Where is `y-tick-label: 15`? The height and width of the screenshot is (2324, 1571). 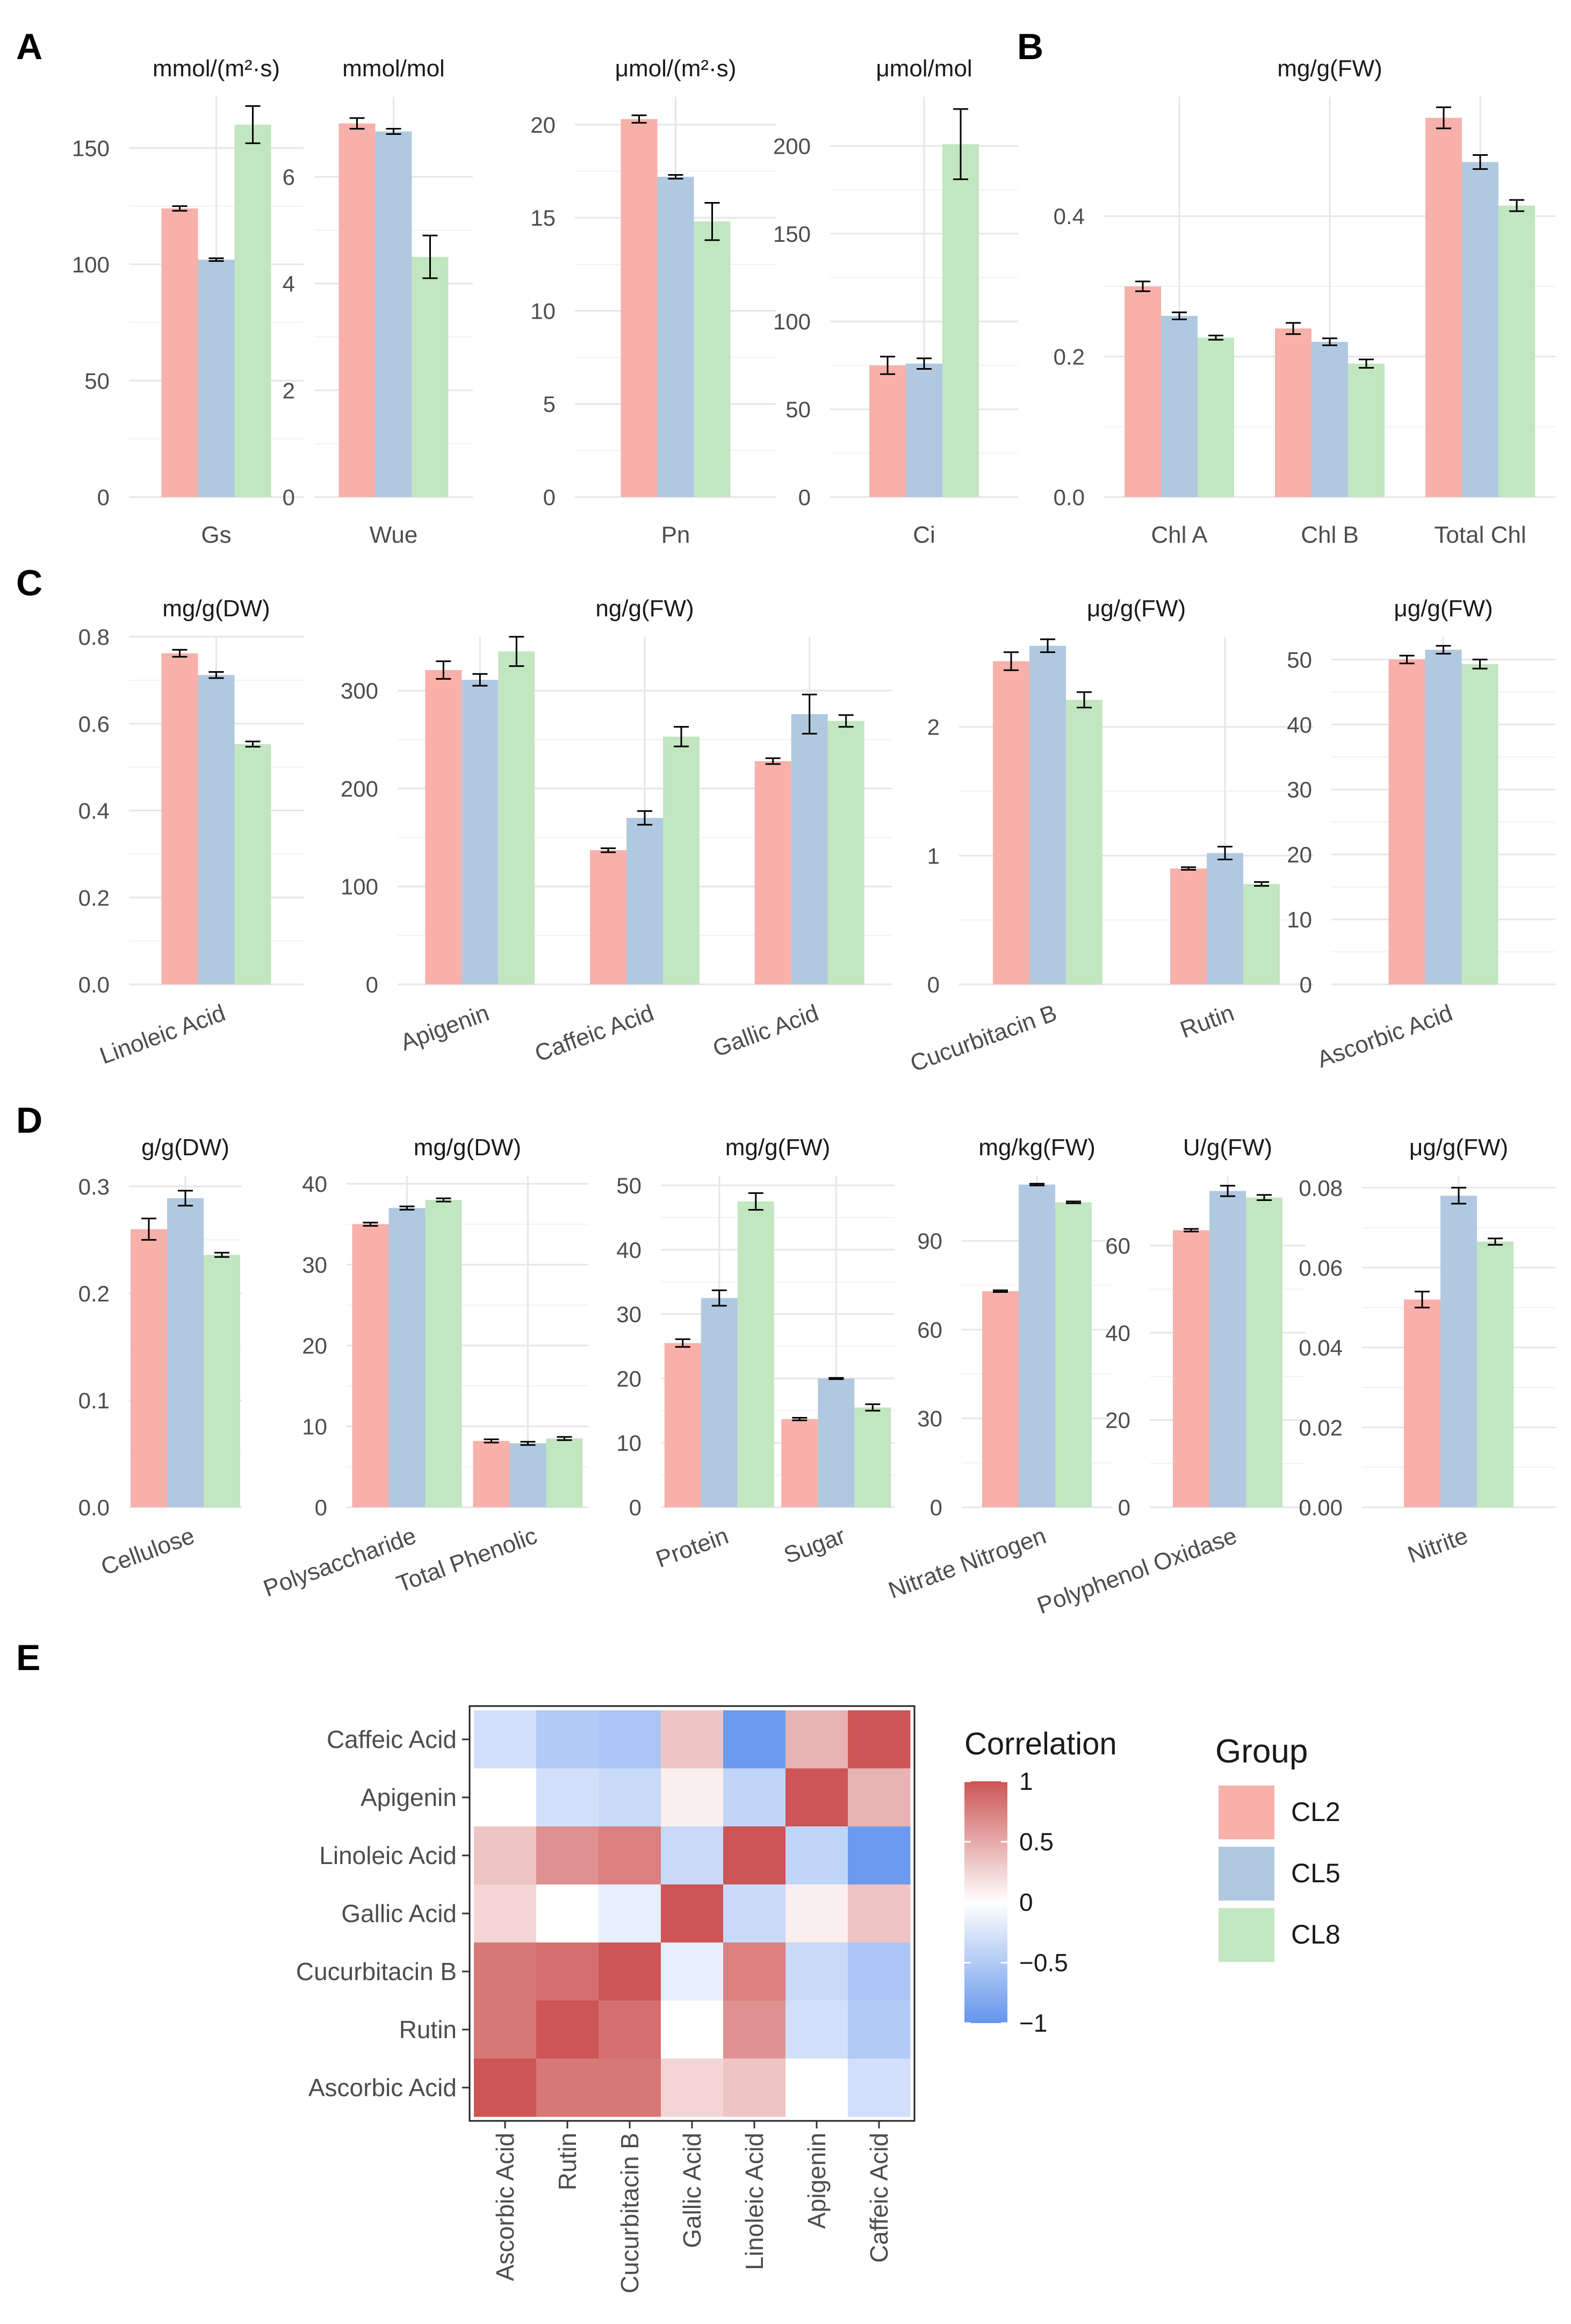 y-tick-label: 15 is located at coordinates (543, 218).